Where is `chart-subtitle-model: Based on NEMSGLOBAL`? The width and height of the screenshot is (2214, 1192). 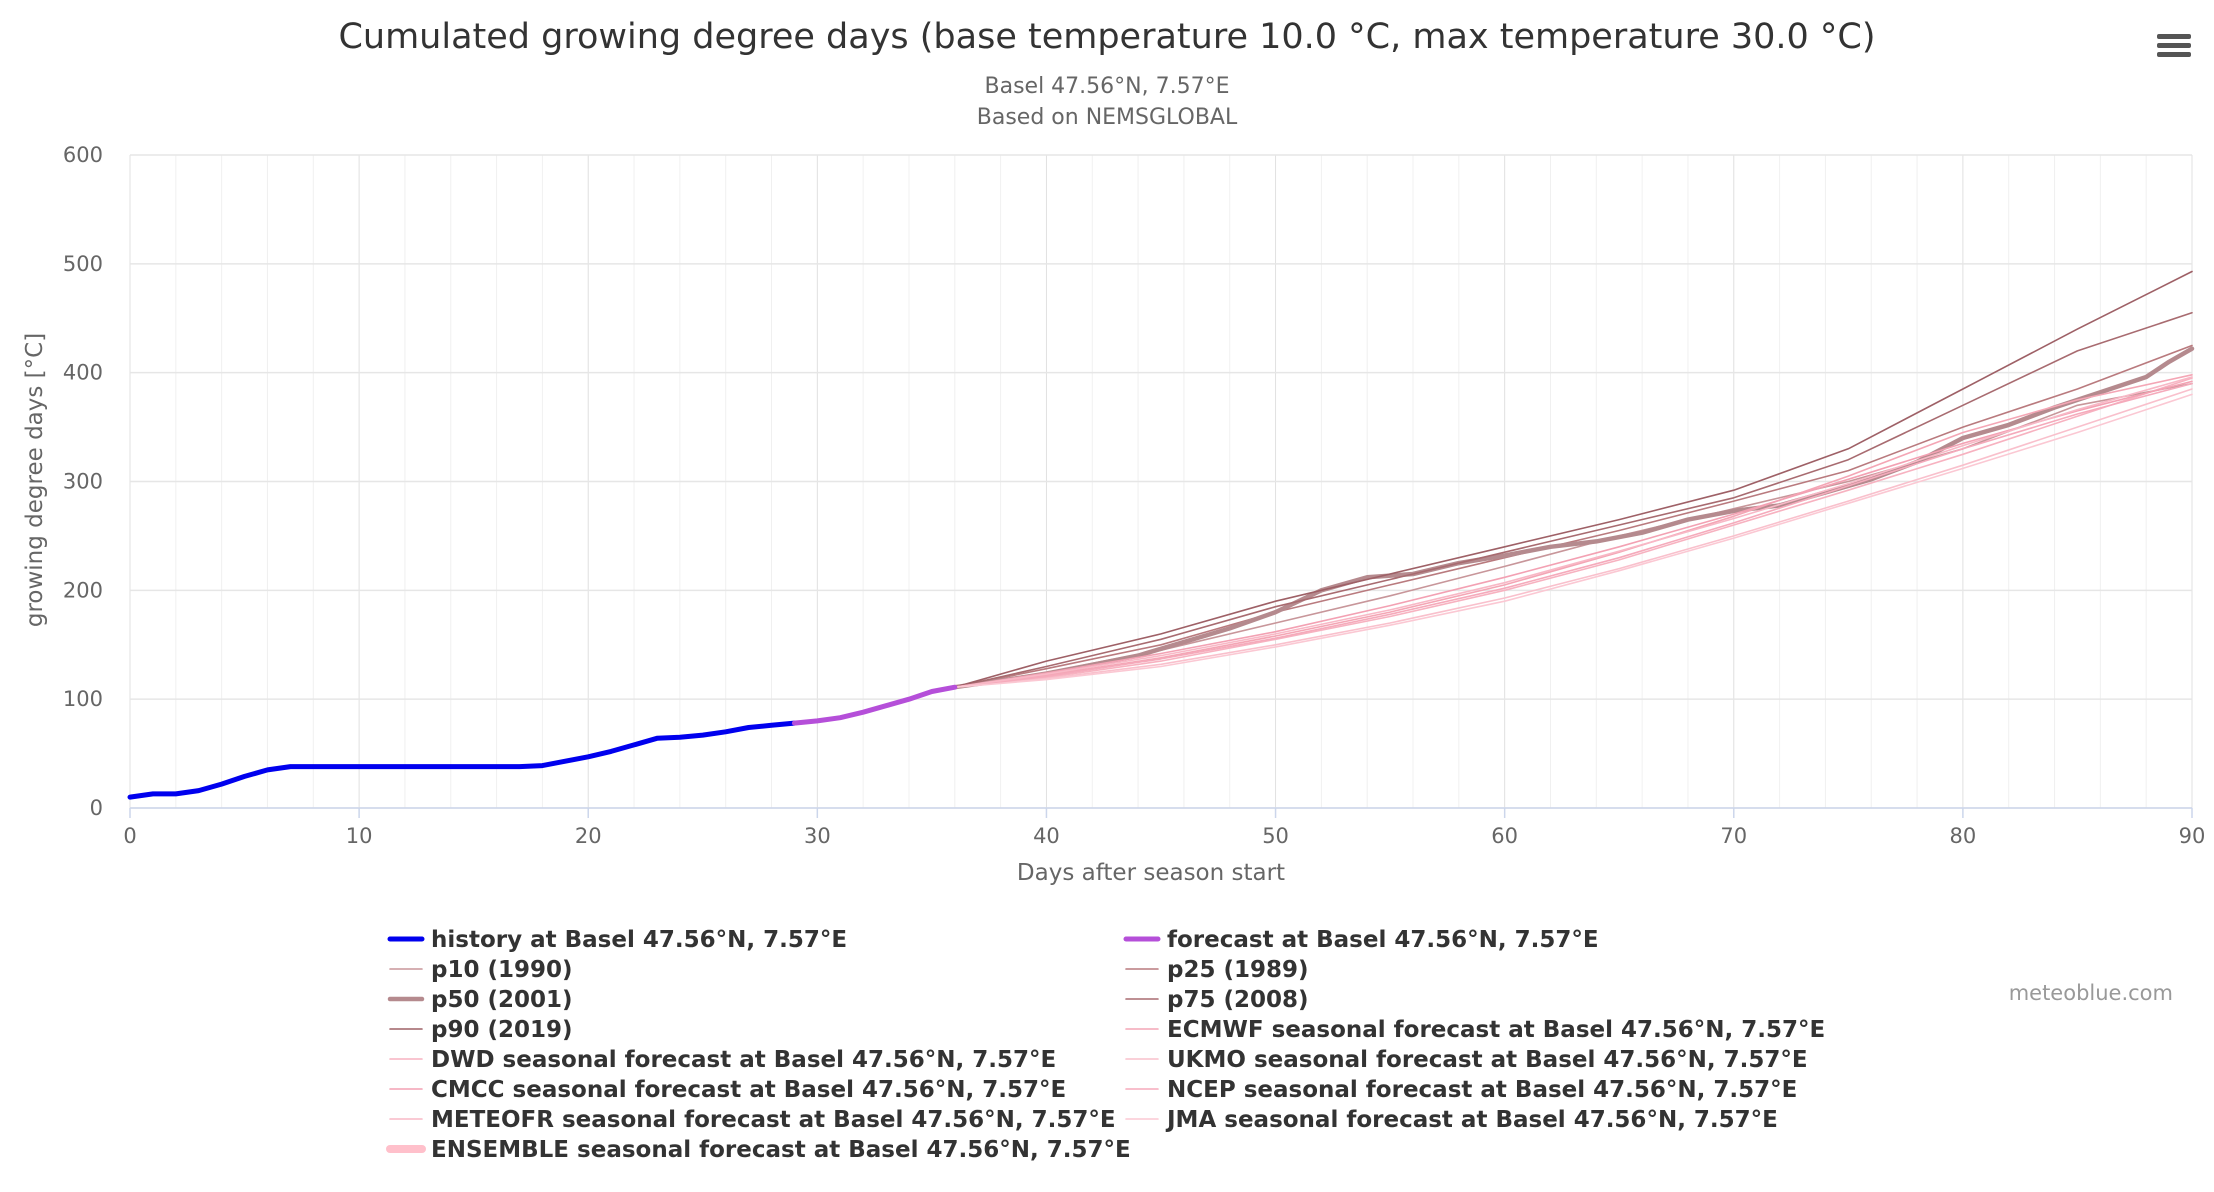
chart-subtitle-model: Based on NEMSGLOBAL is located at coordinates (1107, 117).